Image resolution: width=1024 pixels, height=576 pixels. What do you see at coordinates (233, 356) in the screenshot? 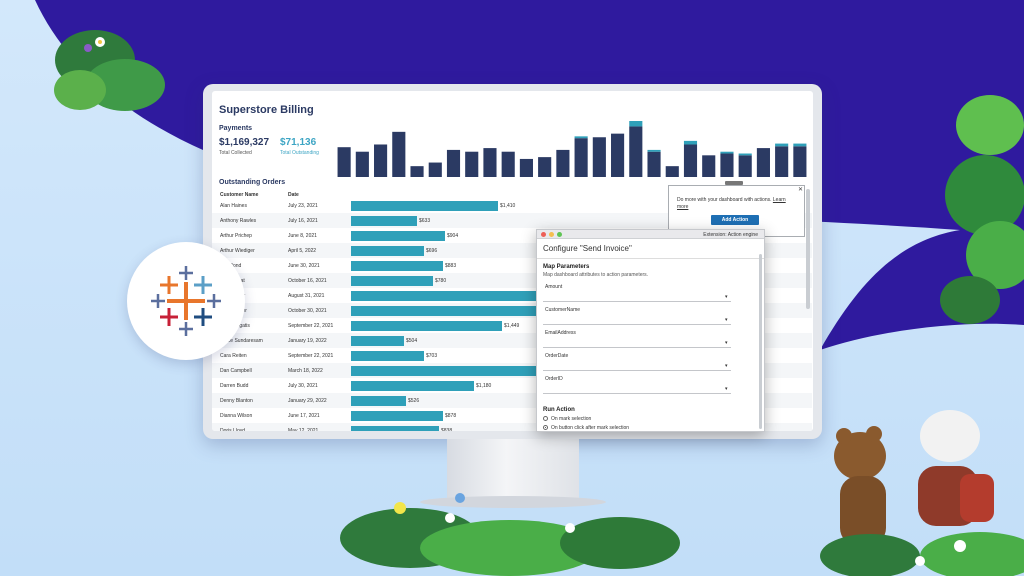
I see `customer-name-cell: Cara Reiten` at bounding box center [233, 356].